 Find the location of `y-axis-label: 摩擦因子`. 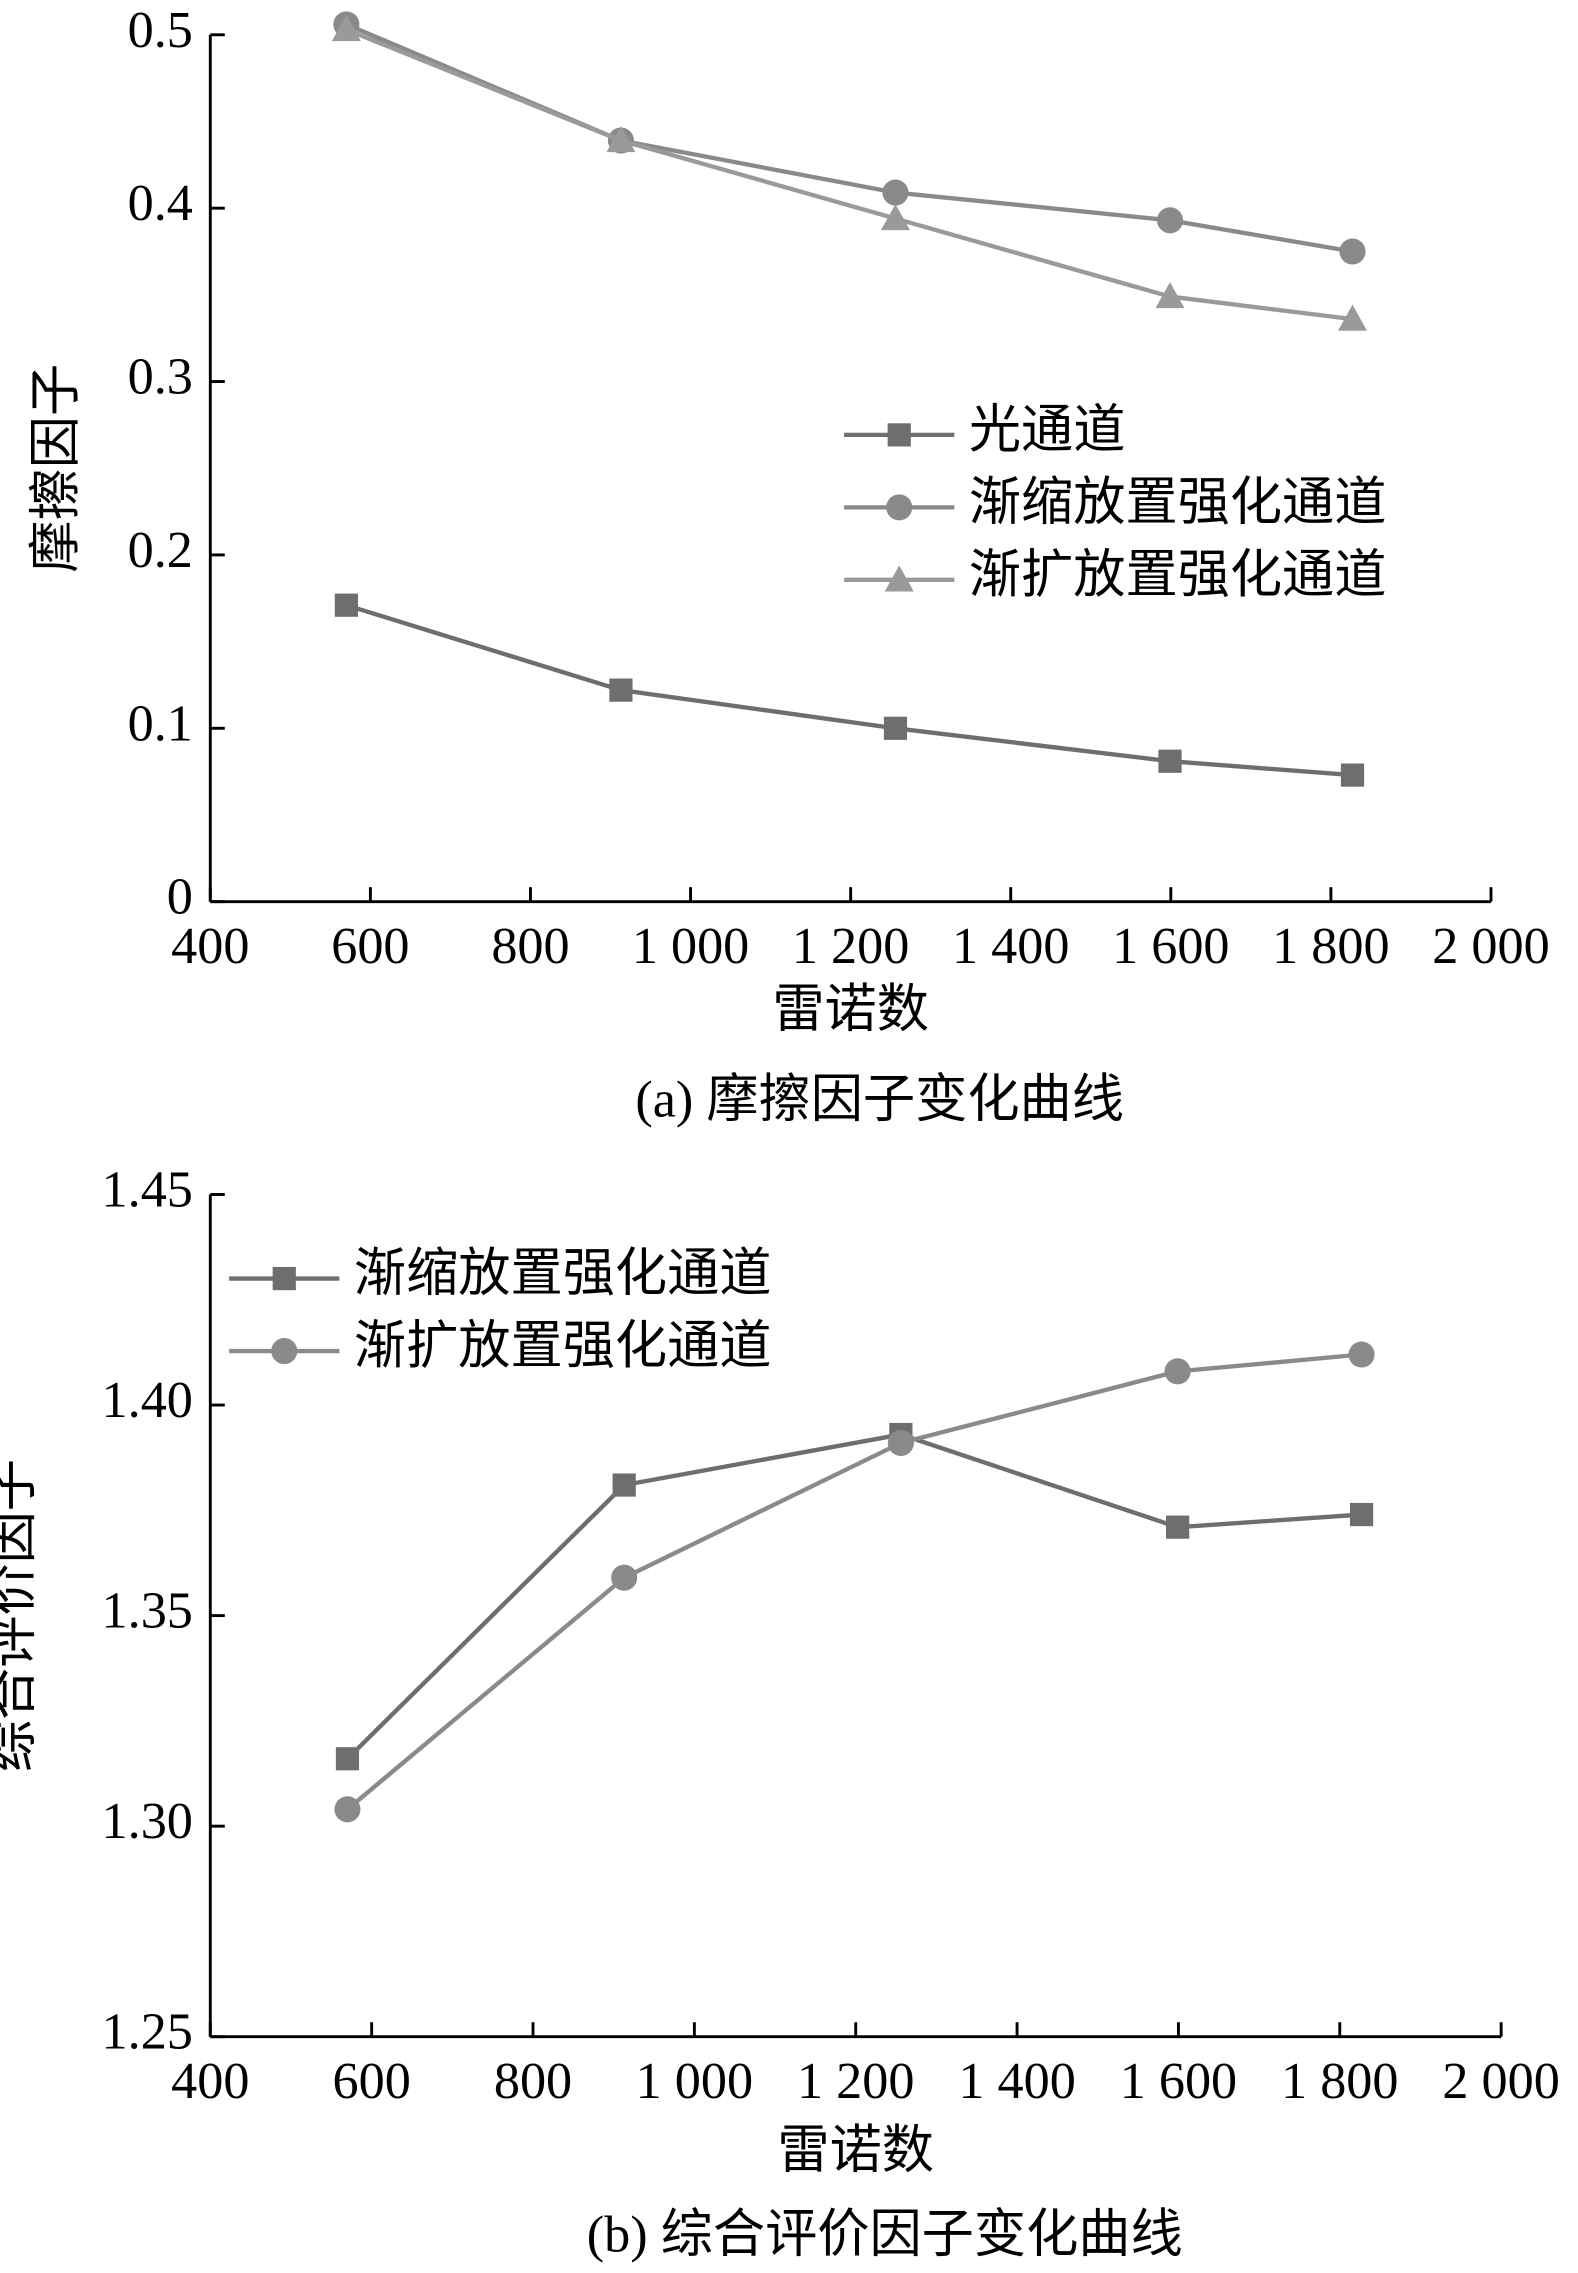

y-axis-label: 摩擦因子 is located at coordinates (56, 468).